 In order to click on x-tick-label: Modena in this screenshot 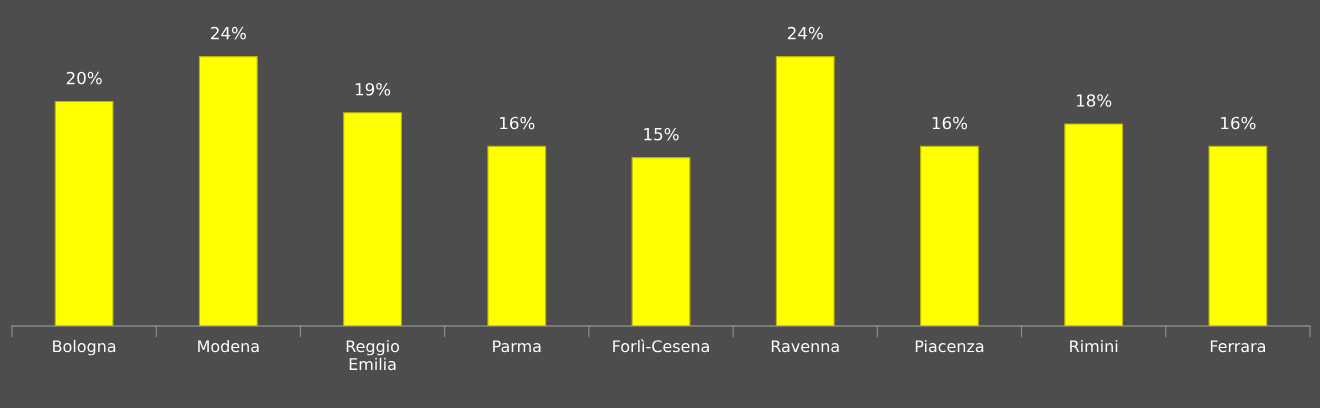, I will do `click(228, 346)`.